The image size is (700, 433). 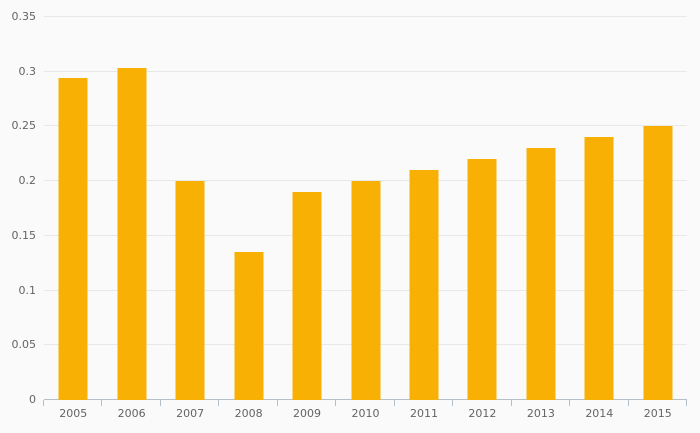 What do you see at coordinates (24, 16) in the screenshot?
I see `y-tick-label-0.35: 0.35` at bounding box center [24, 16].